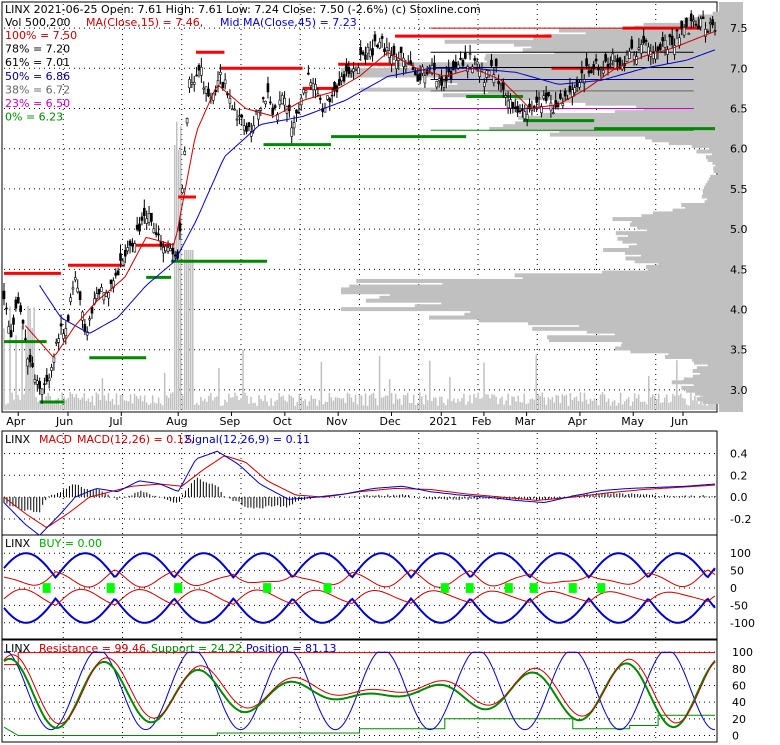 This screenshot has width=780, height=745. I want to click on signal-value-label: Signal(12,26,9) = 0.11, so click(247, 439).